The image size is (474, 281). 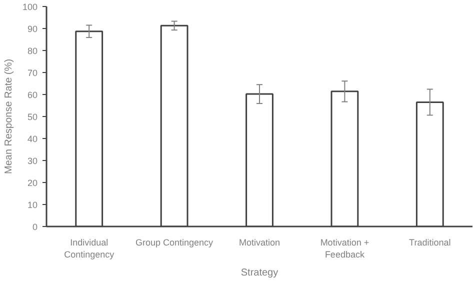 What do you see at coordinates (35, 227) in the screenshot?
I see `y-tick-label: 0` at bounding box center [35, 227].